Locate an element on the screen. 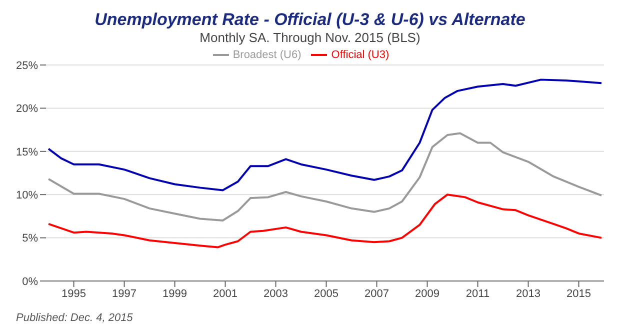 The image size is (620, 332). x-tick-label: 2007 is located at coordinates (376, 294).